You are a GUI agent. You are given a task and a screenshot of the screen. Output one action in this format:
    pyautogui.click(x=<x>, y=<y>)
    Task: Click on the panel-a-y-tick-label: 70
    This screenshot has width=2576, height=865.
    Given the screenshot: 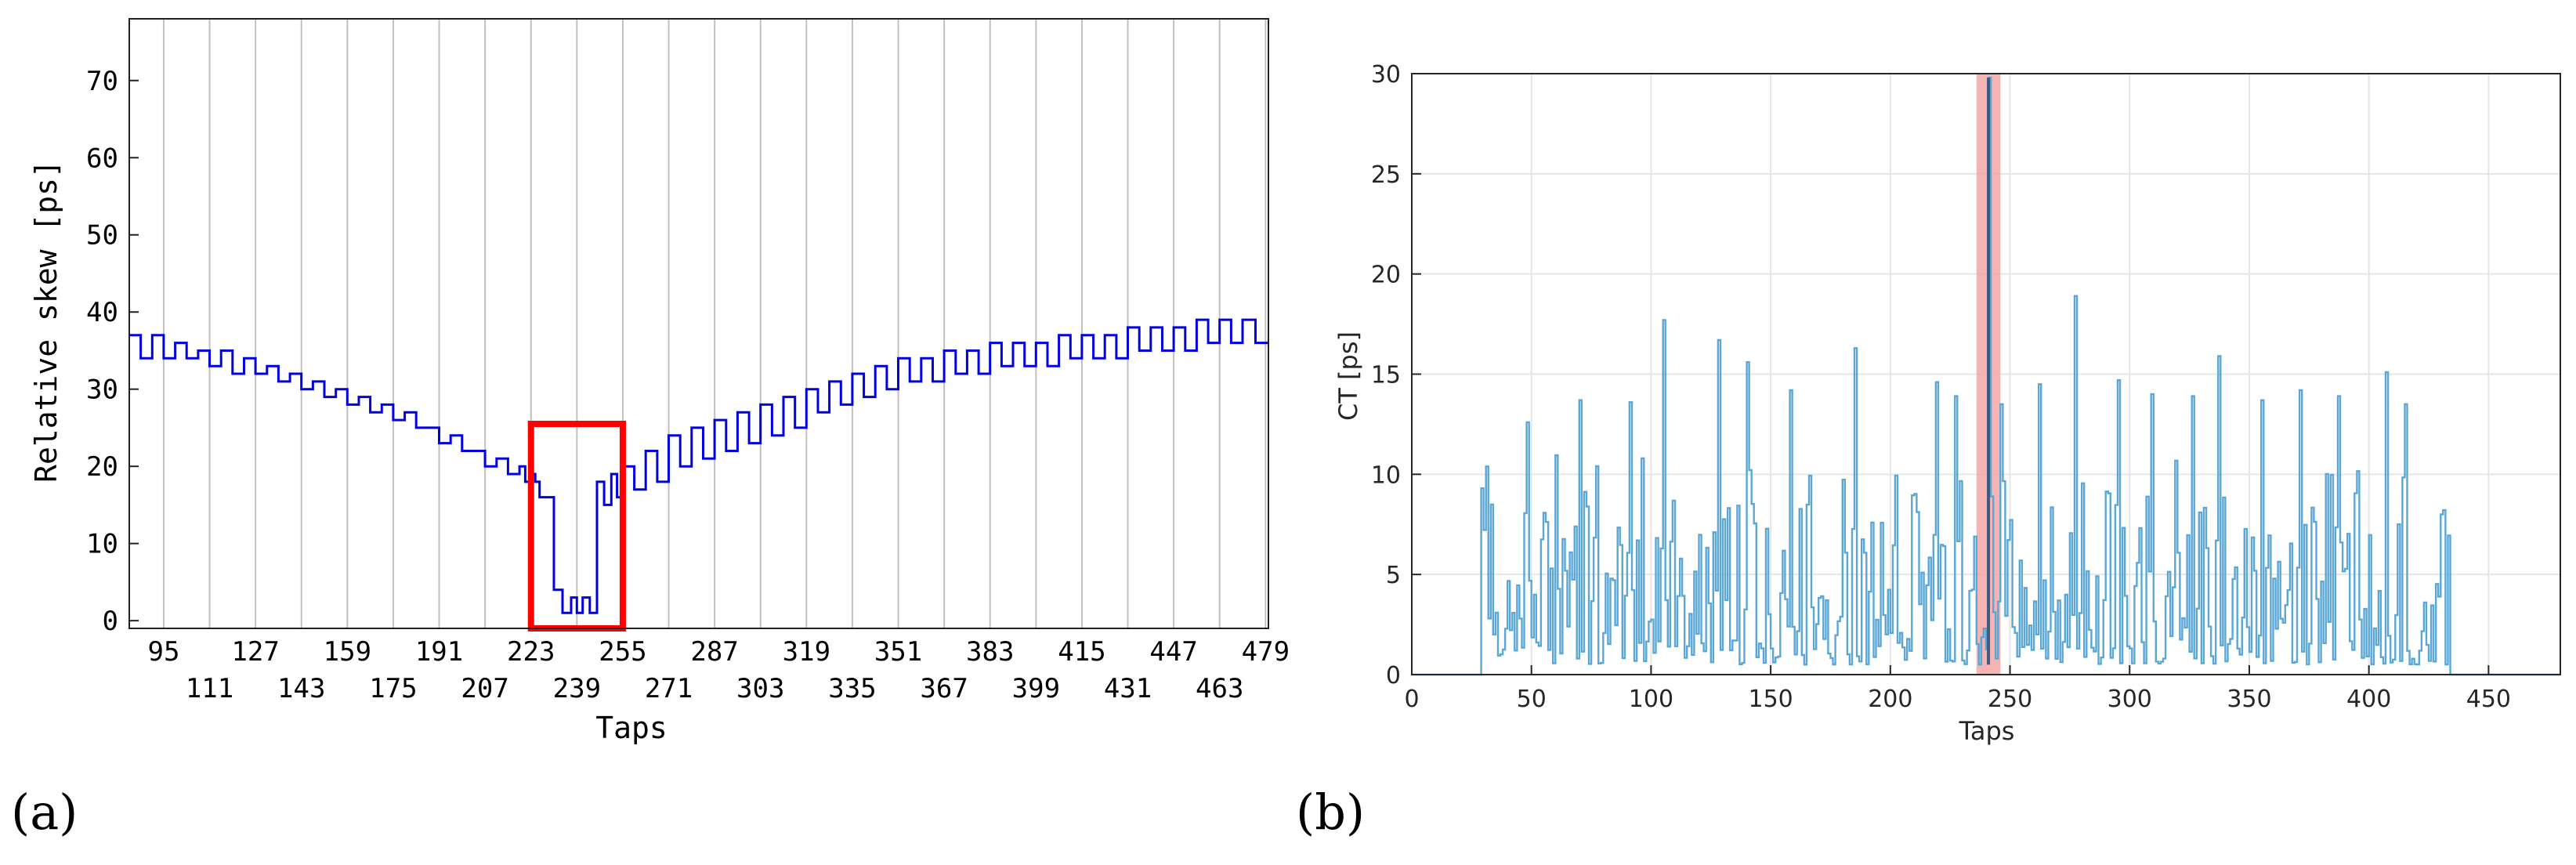 What is the action you would take?
    pyautogui.click(x=102, y=81)
    